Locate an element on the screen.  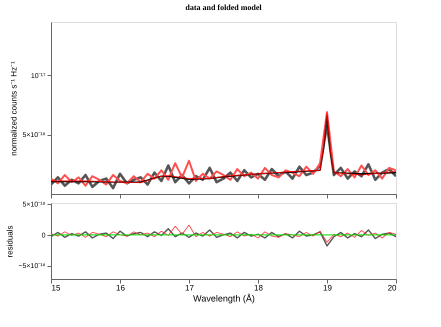
x-tick-label: 17 is located at coordinates (189, 288).